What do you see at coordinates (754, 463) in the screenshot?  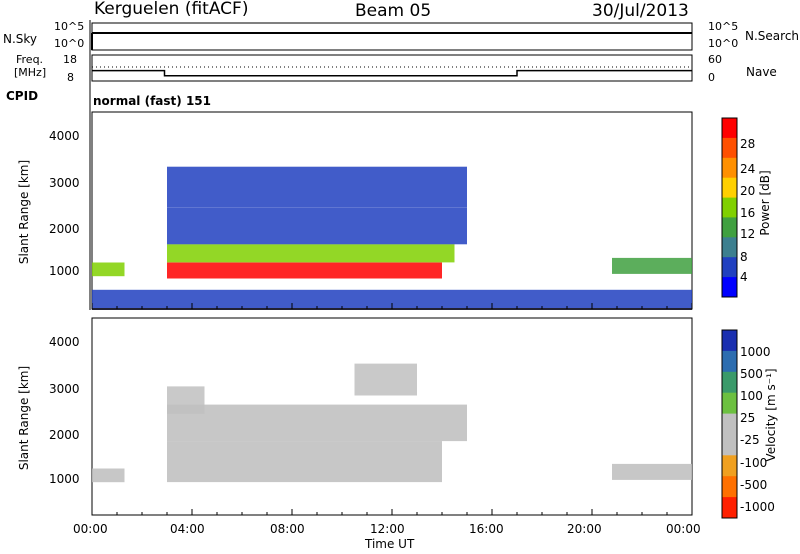 I see `vel-cb-tick-neg100: -100` at bounding box center [754, 463].